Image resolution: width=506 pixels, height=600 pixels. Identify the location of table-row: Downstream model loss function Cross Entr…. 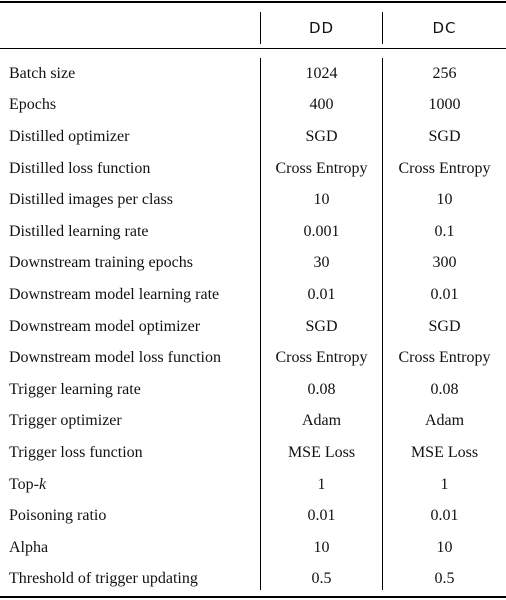
(253, 358).